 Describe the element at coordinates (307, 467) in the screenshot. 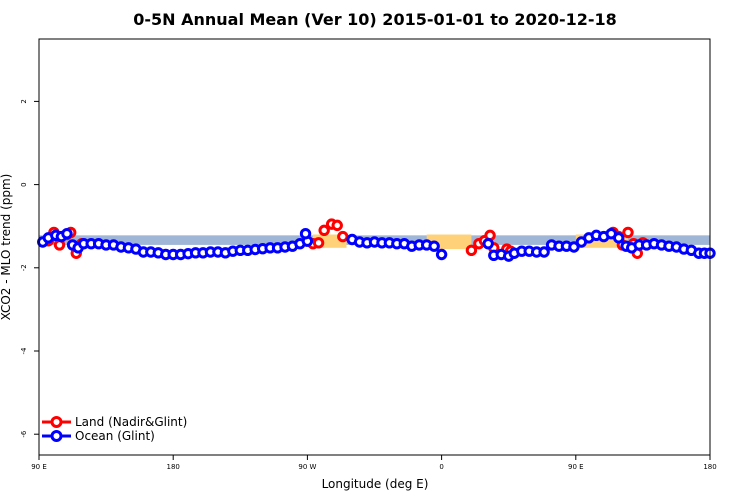

I see `x-tick-label: 90 W` at that location.